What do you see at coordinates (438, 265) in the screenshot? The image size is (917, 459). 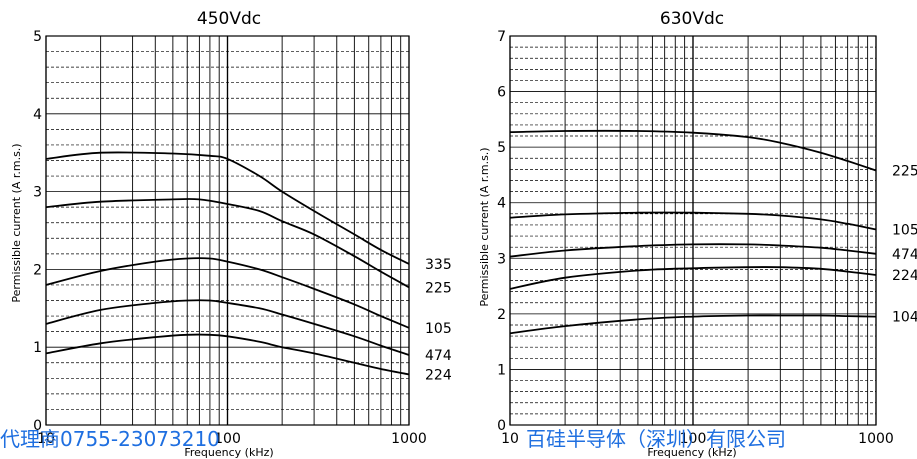 I see `series-label-335: 335` at bounding box center [438, 265].